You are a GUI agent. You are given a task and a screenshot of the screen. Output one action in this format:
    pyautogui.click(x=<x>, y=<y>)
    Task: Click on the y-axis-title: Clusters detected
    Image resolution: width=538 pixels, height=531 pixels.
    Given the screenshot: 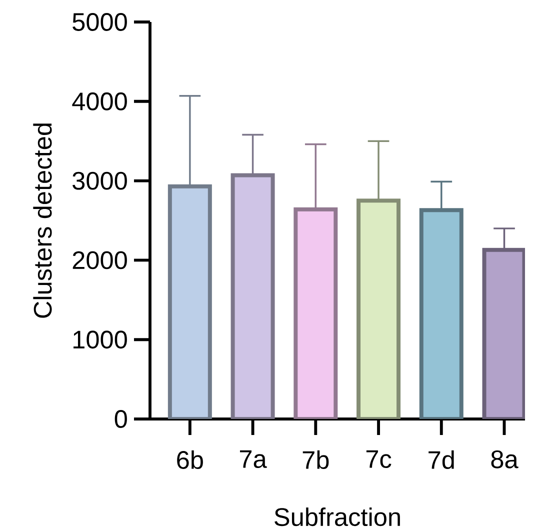 What is the action you would take?
    pyautogui.click(x=42, y=221)
    